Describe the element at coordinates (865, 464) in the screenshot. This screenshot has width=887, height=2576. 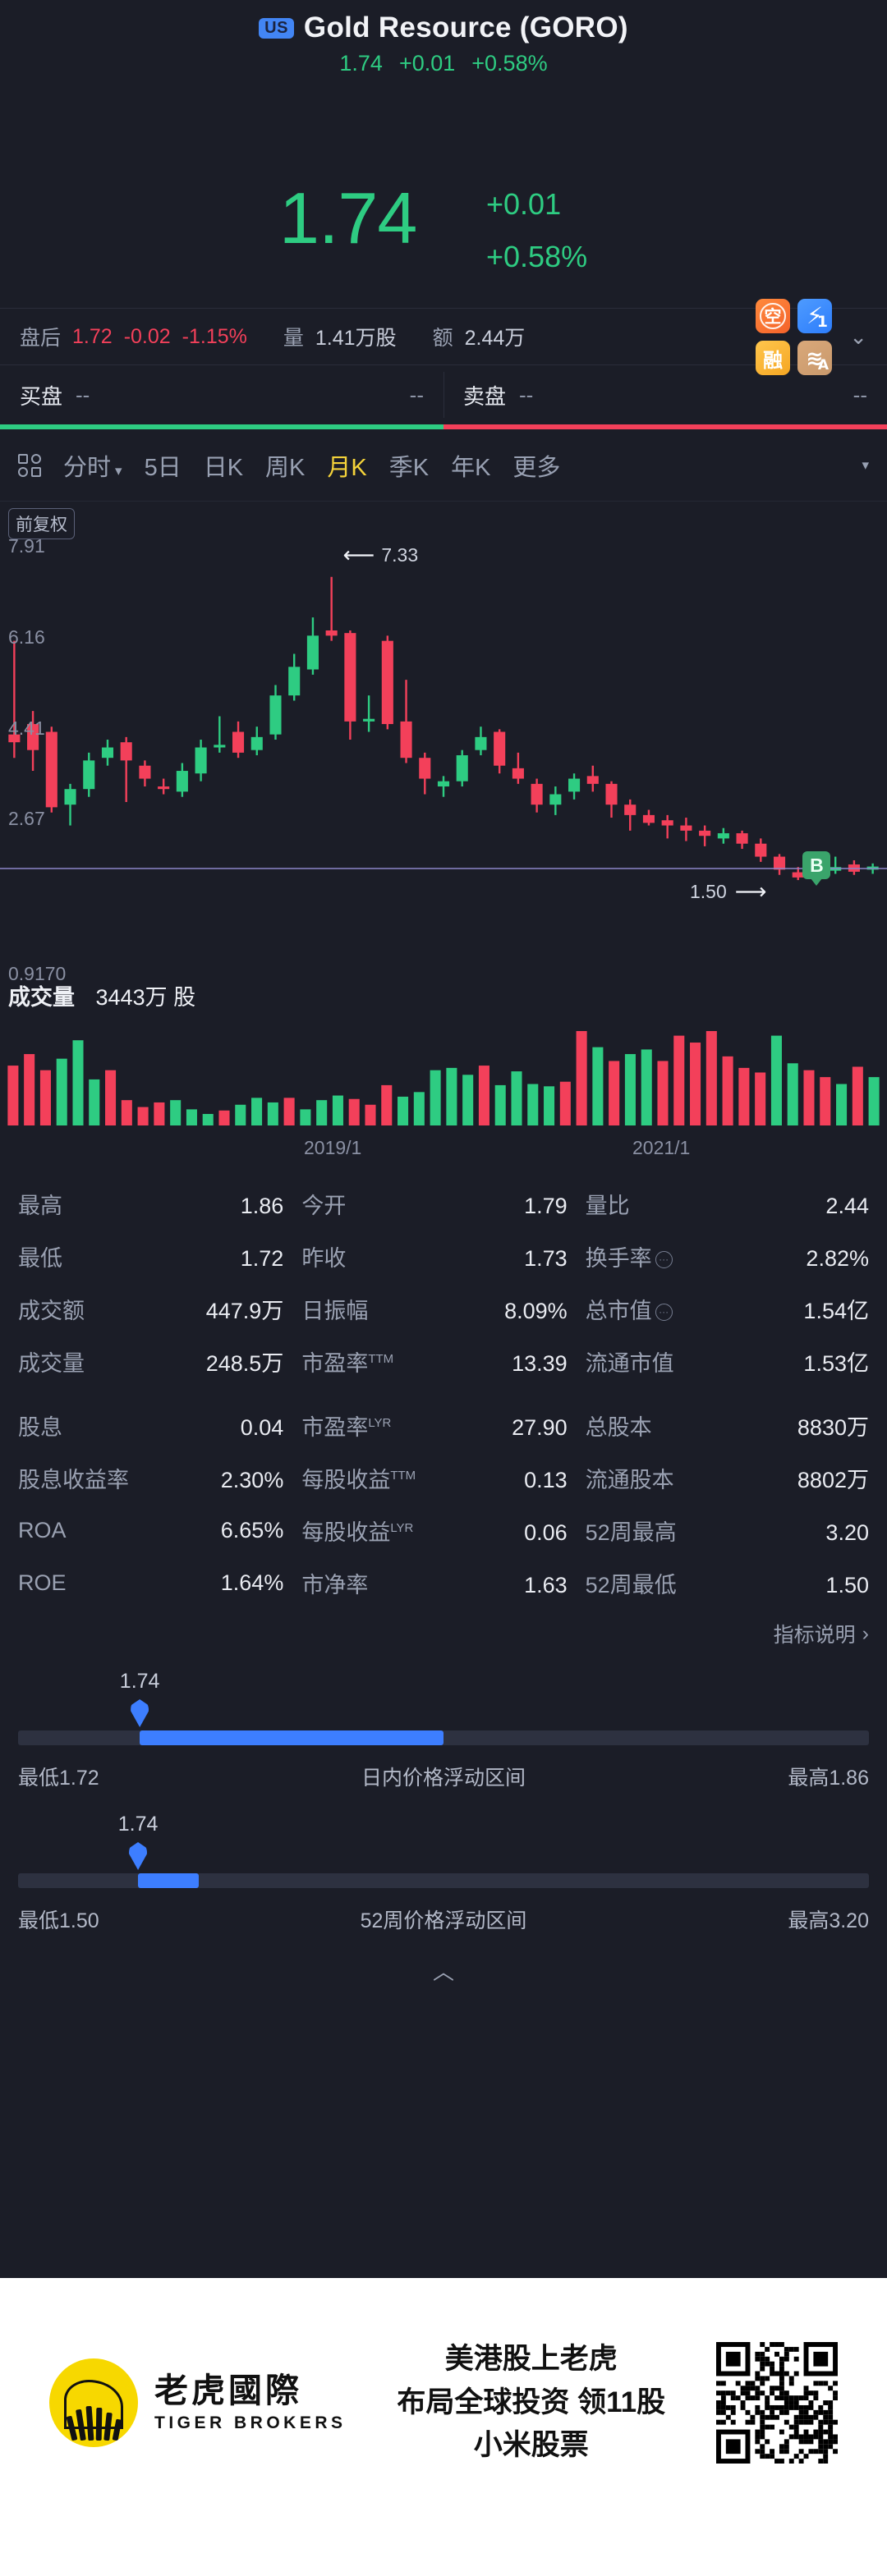
I see `chevron-down-icon: ▾` at that location.